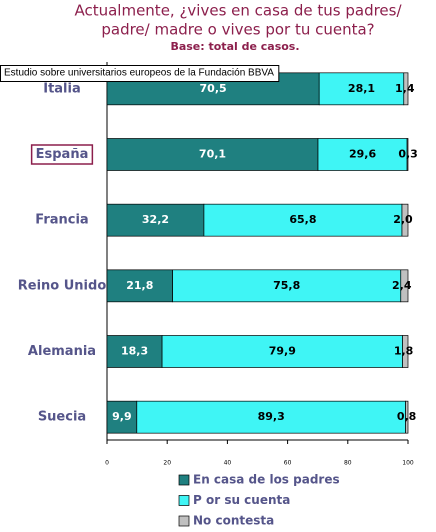 This screenshot has height=532, width=436. I want to click on legend-label: En casa de los padres, so click(266, 480).